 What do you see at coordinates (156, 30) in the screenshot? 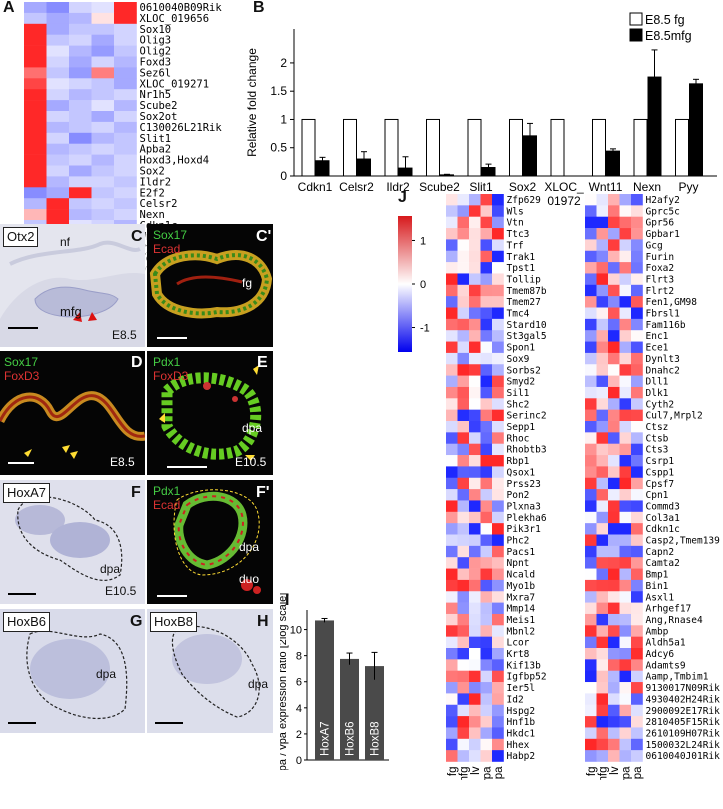
I see `gene-label: Sox10` at bounding box center [156, 30].